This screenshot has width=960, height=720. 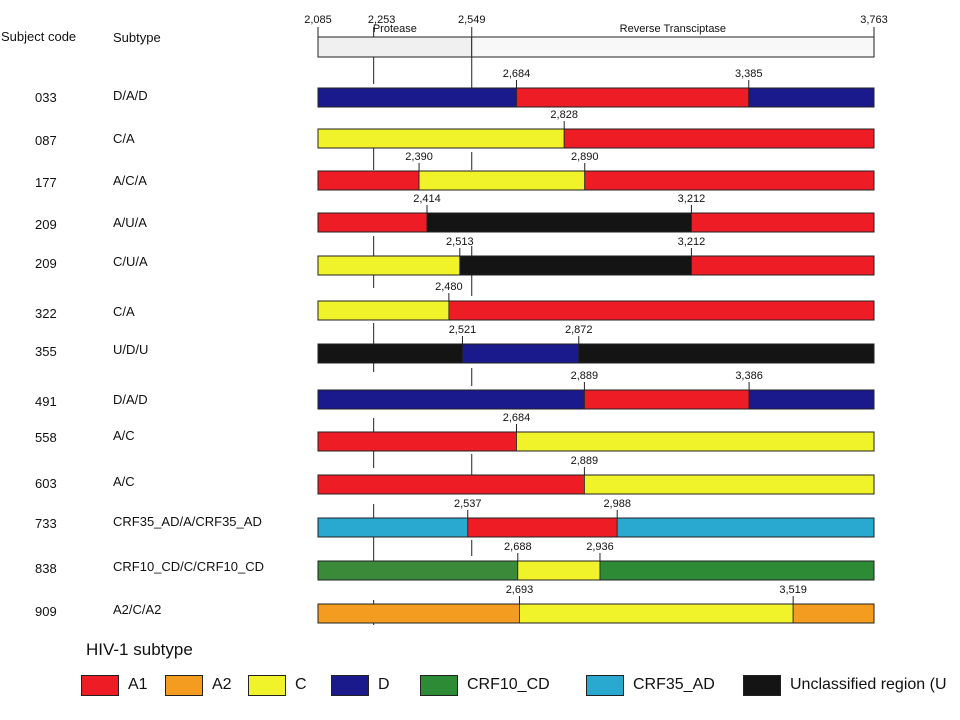 I want to click on breakpoint-label: 2,684, so click(x=517, y=74).